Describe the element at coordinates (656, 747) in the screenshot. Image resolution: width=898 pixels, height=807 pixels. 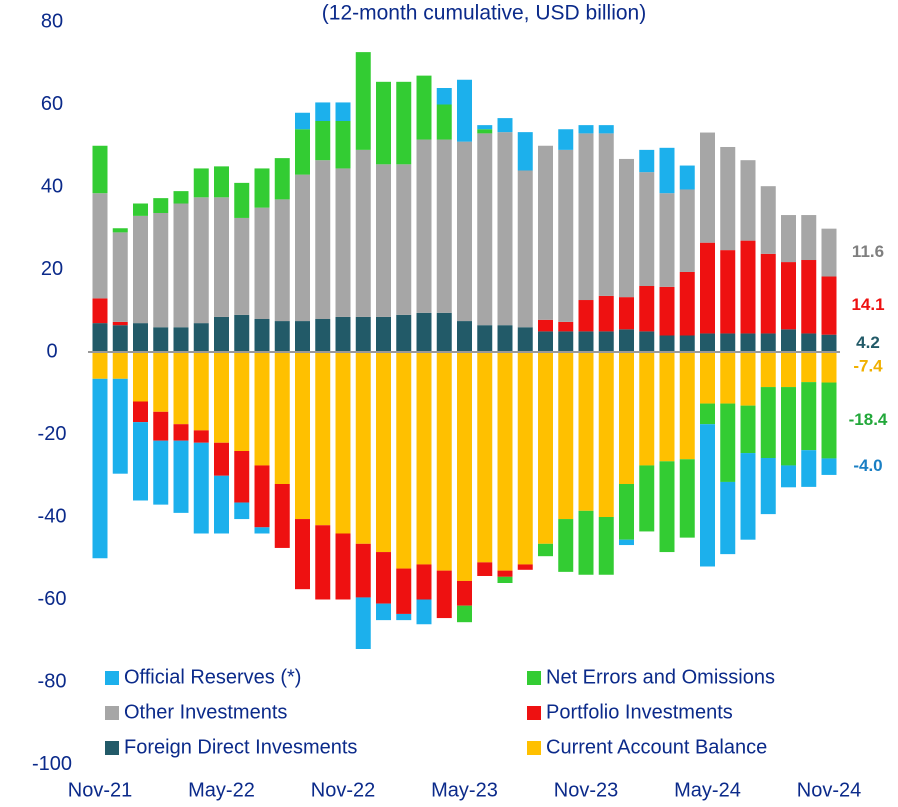
I see `legend-label: Current Account Balance` at that location.